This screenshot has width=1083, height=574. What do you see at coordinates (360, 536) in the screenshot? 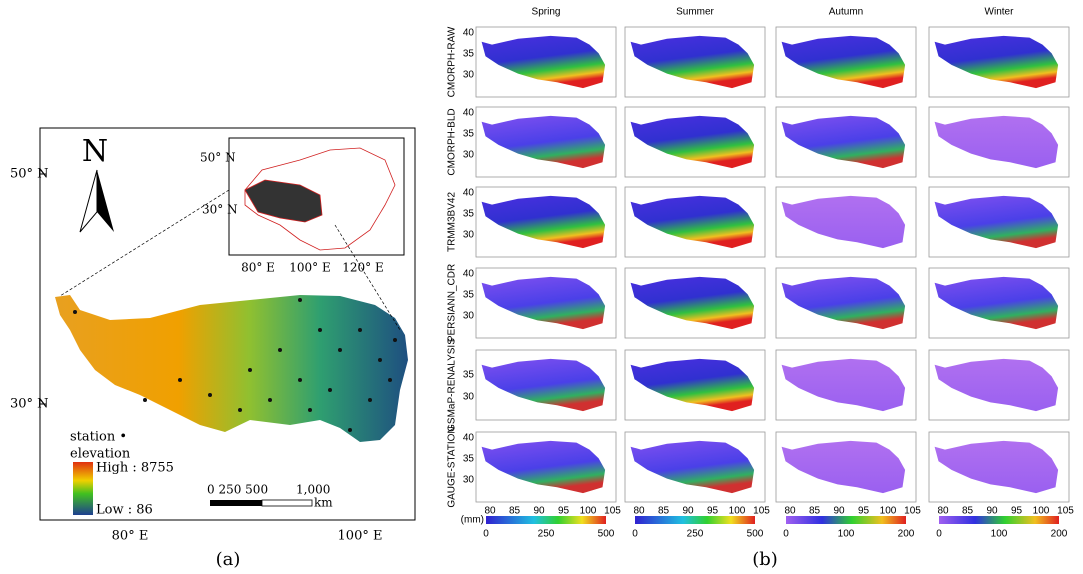
I see `lon-label: 100° E` at bounding box center [360, 536].